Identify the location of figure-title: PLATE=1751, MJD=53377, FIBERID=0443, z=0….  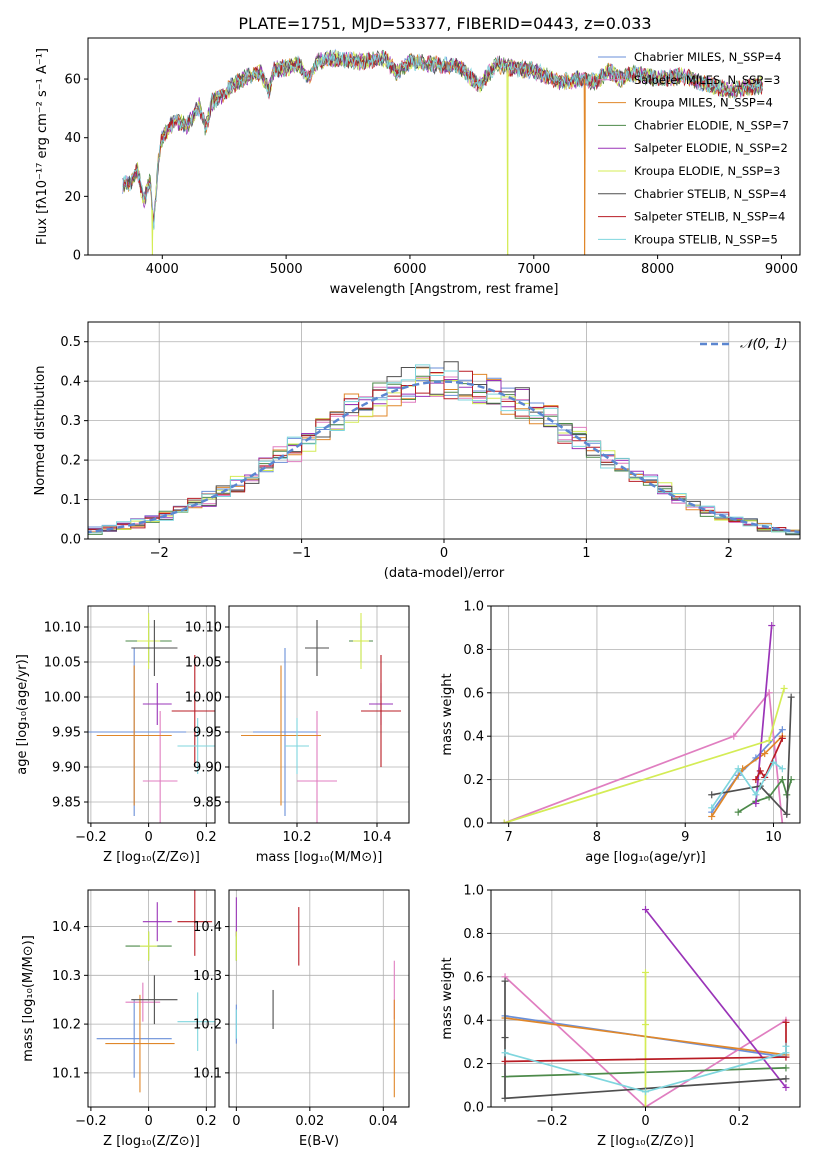
(444, 23).